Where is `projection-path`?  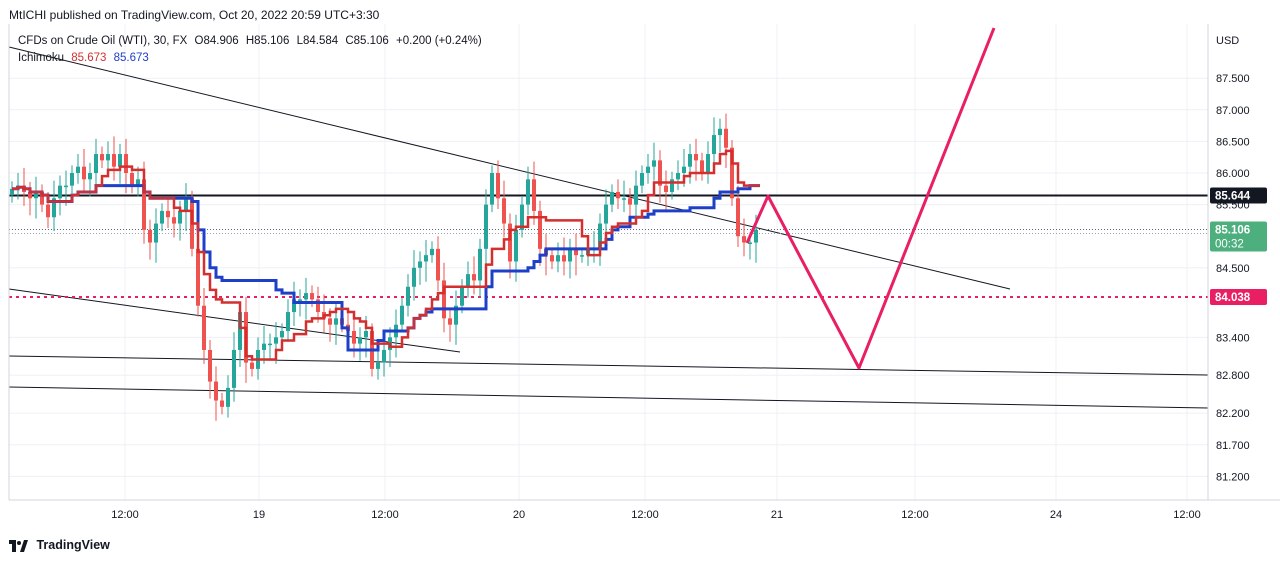 projection-path is located at coordinates (870, 198).